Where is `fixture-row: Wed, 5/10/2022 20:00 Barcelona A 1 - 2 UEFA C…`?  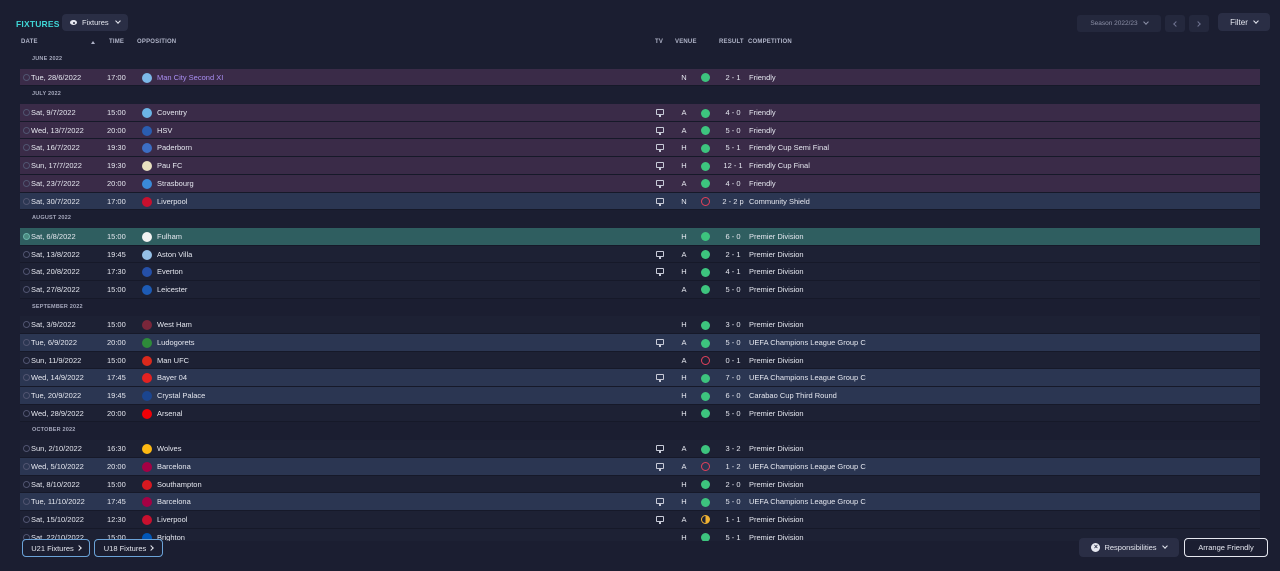
fixture-row: Wed, 5/10/2022 20:00 Barcelona A 1 - 2 UEFA C… is located at coordinates (640, 466).